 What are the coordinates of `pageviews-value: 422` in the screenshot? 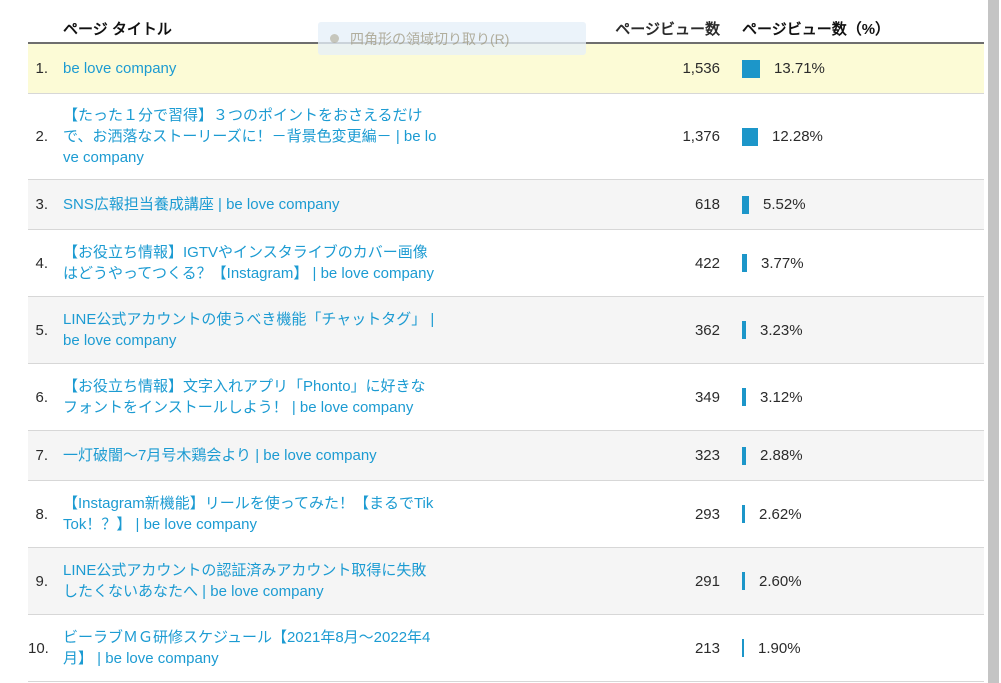 It's located at (707, 263).